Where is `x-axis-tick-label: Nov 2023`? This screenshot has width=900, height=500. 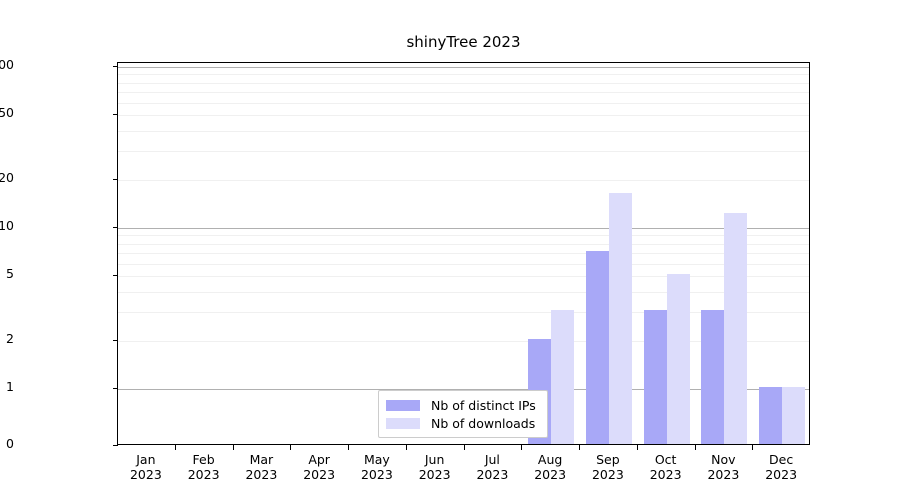
x-axis-tick-label: Nov 2023 is located at coordinates (723, 467).